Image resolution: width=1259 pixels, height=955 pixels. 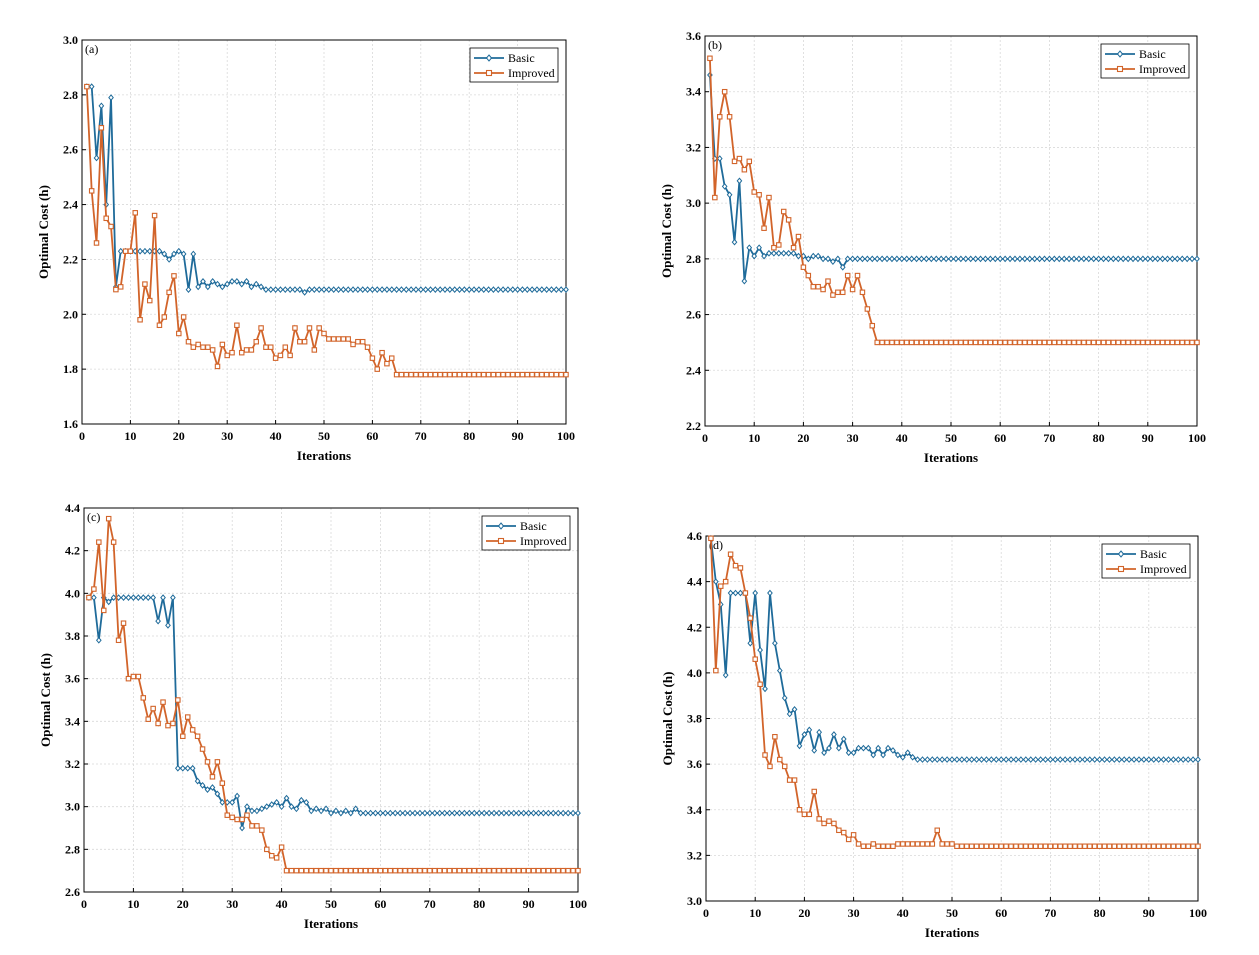 I want to click on x-tick-label: 40, so click(x=276, y=436).